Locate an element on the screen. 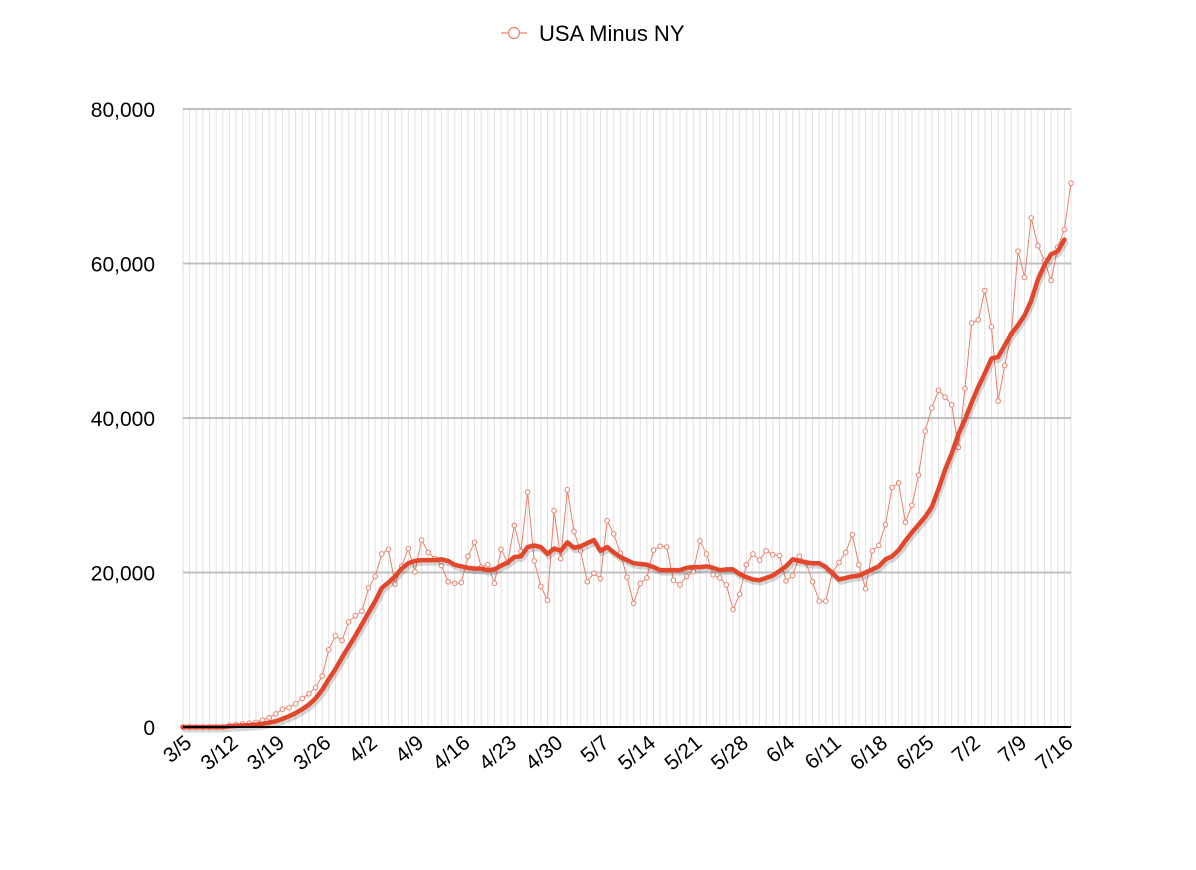  y-axis-tick-labels: 0 20,000 40,000 60,000 80,000 is located at coordinates (123, 419).